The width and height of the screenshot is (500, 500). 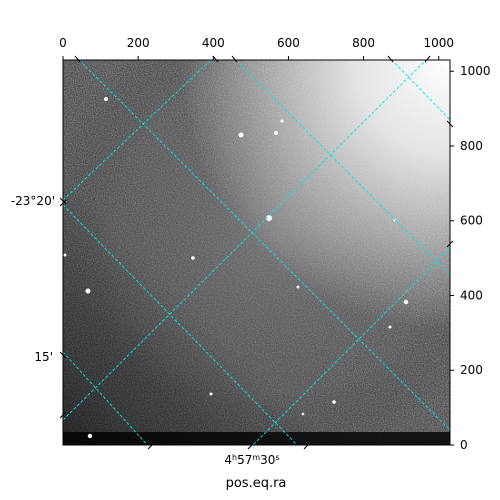 What do you see at coordinates (256, 457) in the screenshot?
I see `ra-minutes-unit: m` at bounding box center [256, 457].